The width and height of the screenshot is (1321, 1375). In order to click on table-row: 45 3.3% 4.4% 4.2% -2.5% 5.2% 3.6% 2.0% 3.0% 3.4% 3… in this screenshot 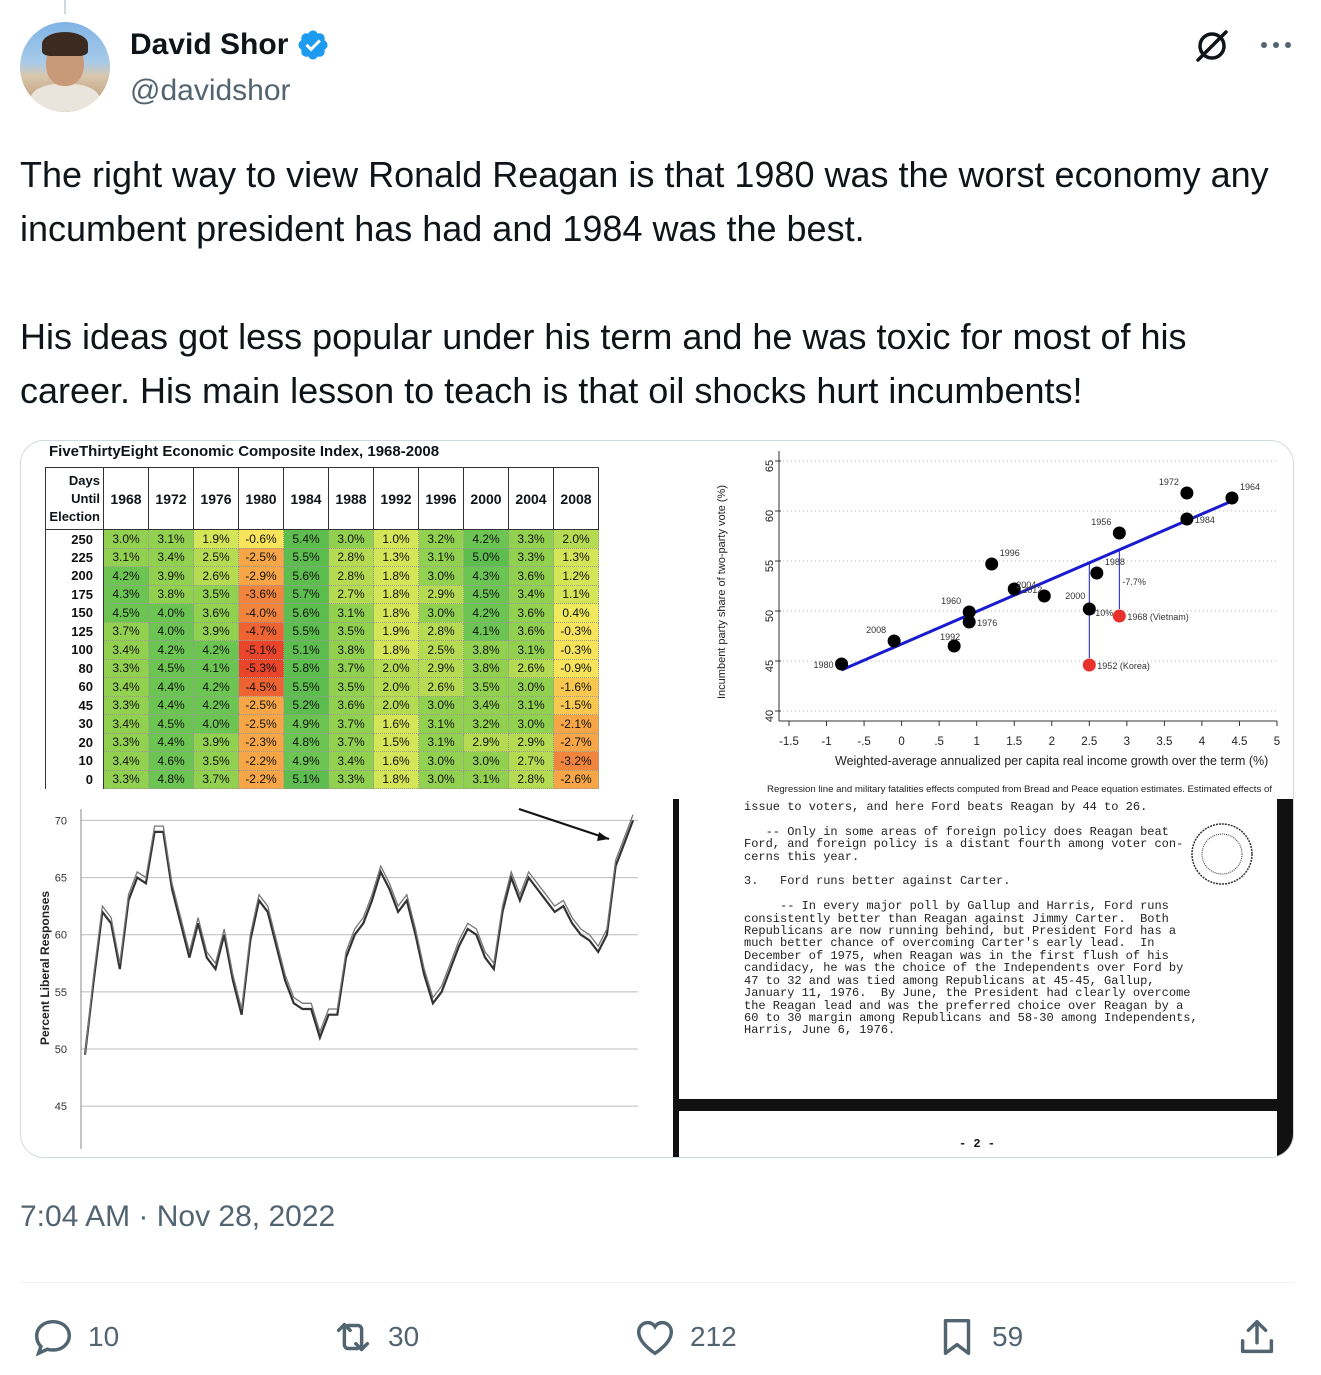, I will do `click(322, 705)`.